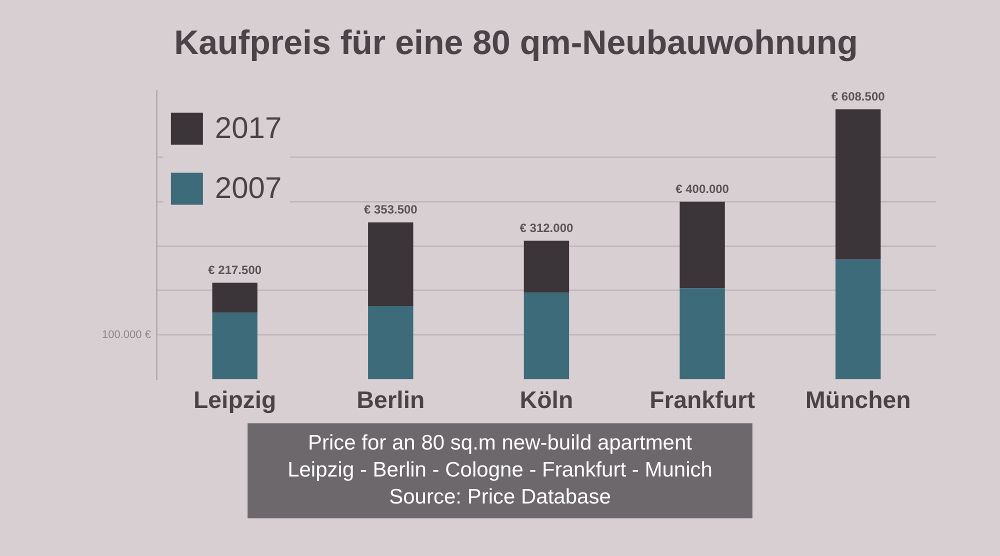 This screenshot has height=556, width=1000. What do you see at coordinates (235, 270) in the screenshot?
I see `total-label: € 217.500` at bounding box center [235, 270].